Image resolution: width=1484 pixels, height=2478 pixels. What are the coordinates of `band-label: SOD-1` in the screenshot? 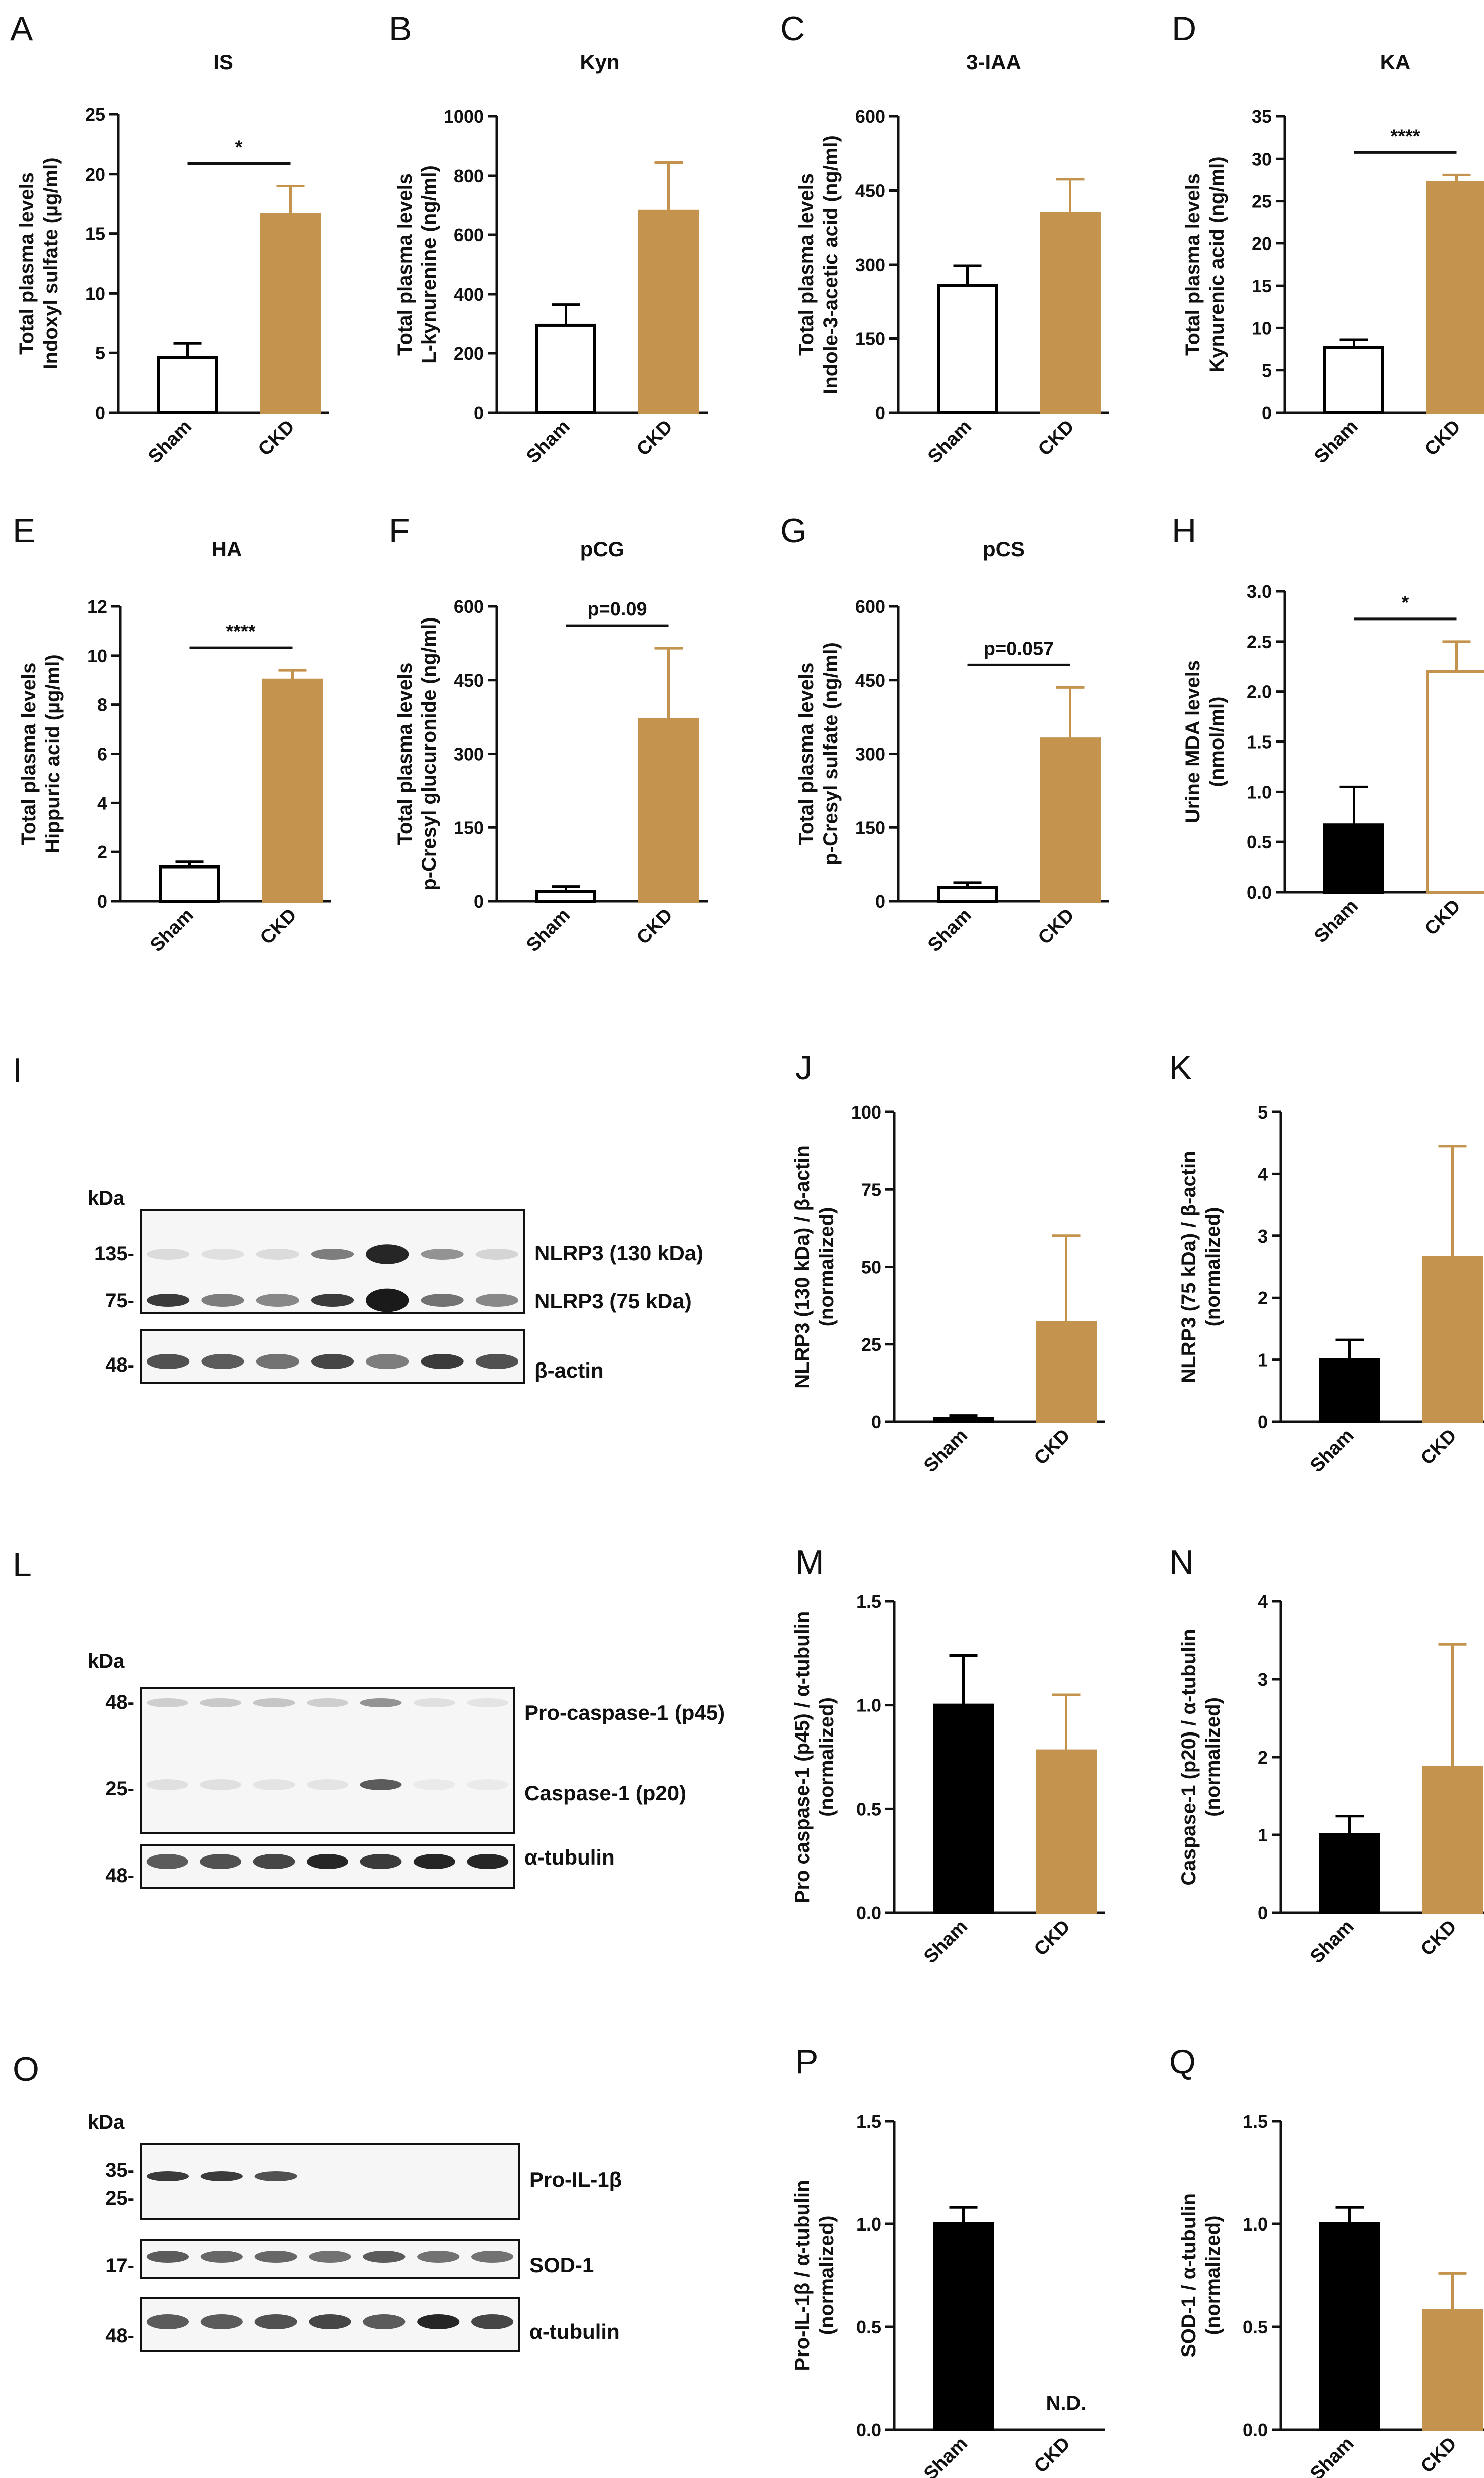 It's located at (561, 2265).